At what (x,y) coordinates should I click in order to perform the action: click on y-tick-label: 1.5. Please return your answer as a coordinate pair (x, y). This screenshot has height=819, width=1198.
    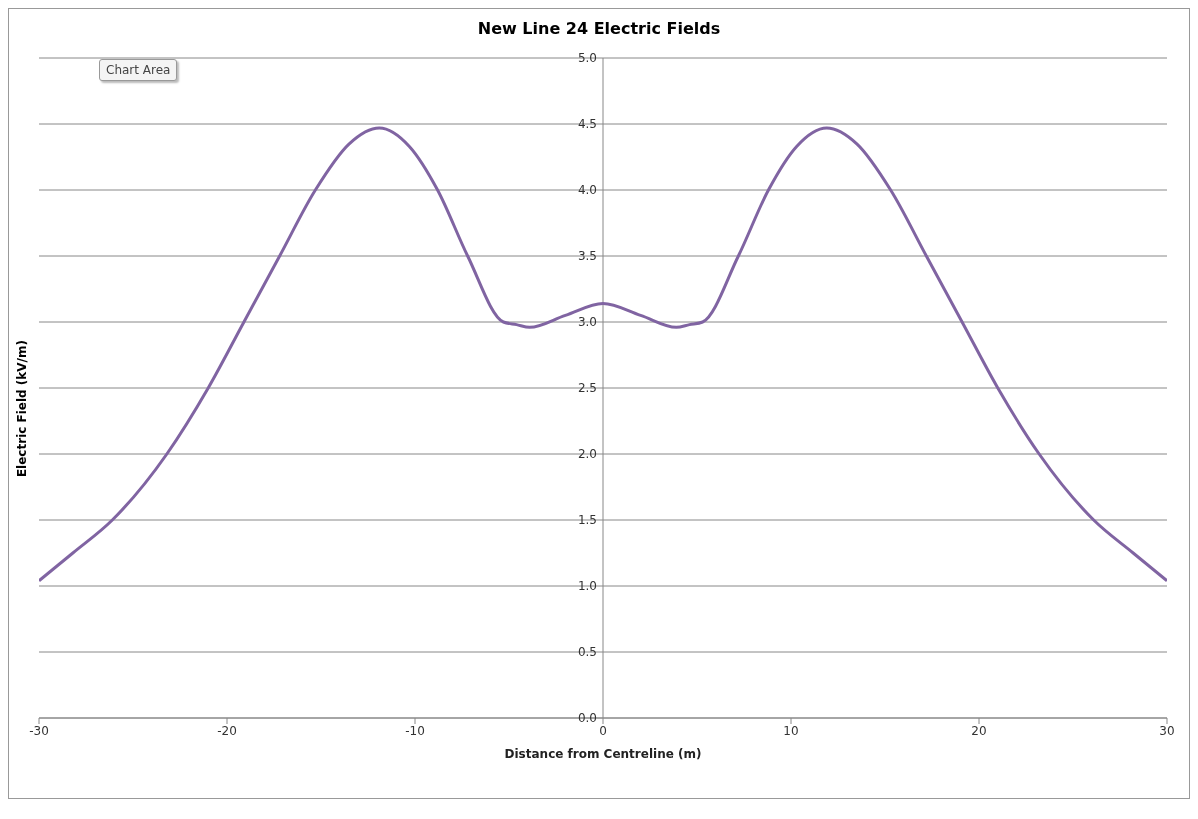
    Looking at the image, I should click on (587, 520).